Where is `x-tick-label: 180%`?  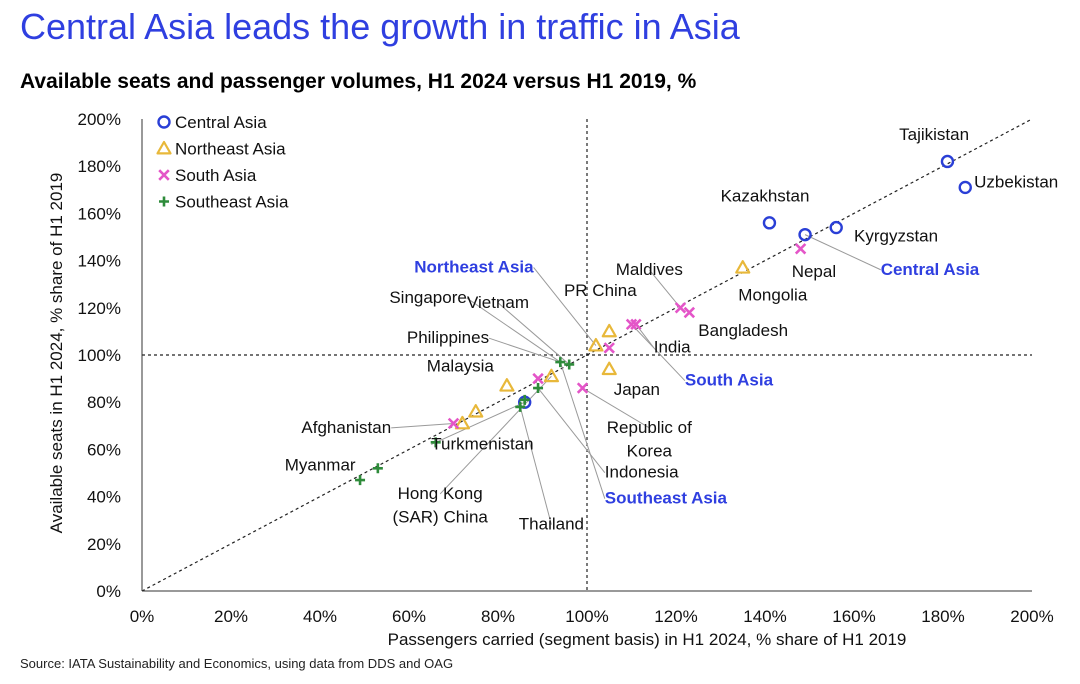 x-tick-label: 180% is located at coordinates (942, 616).